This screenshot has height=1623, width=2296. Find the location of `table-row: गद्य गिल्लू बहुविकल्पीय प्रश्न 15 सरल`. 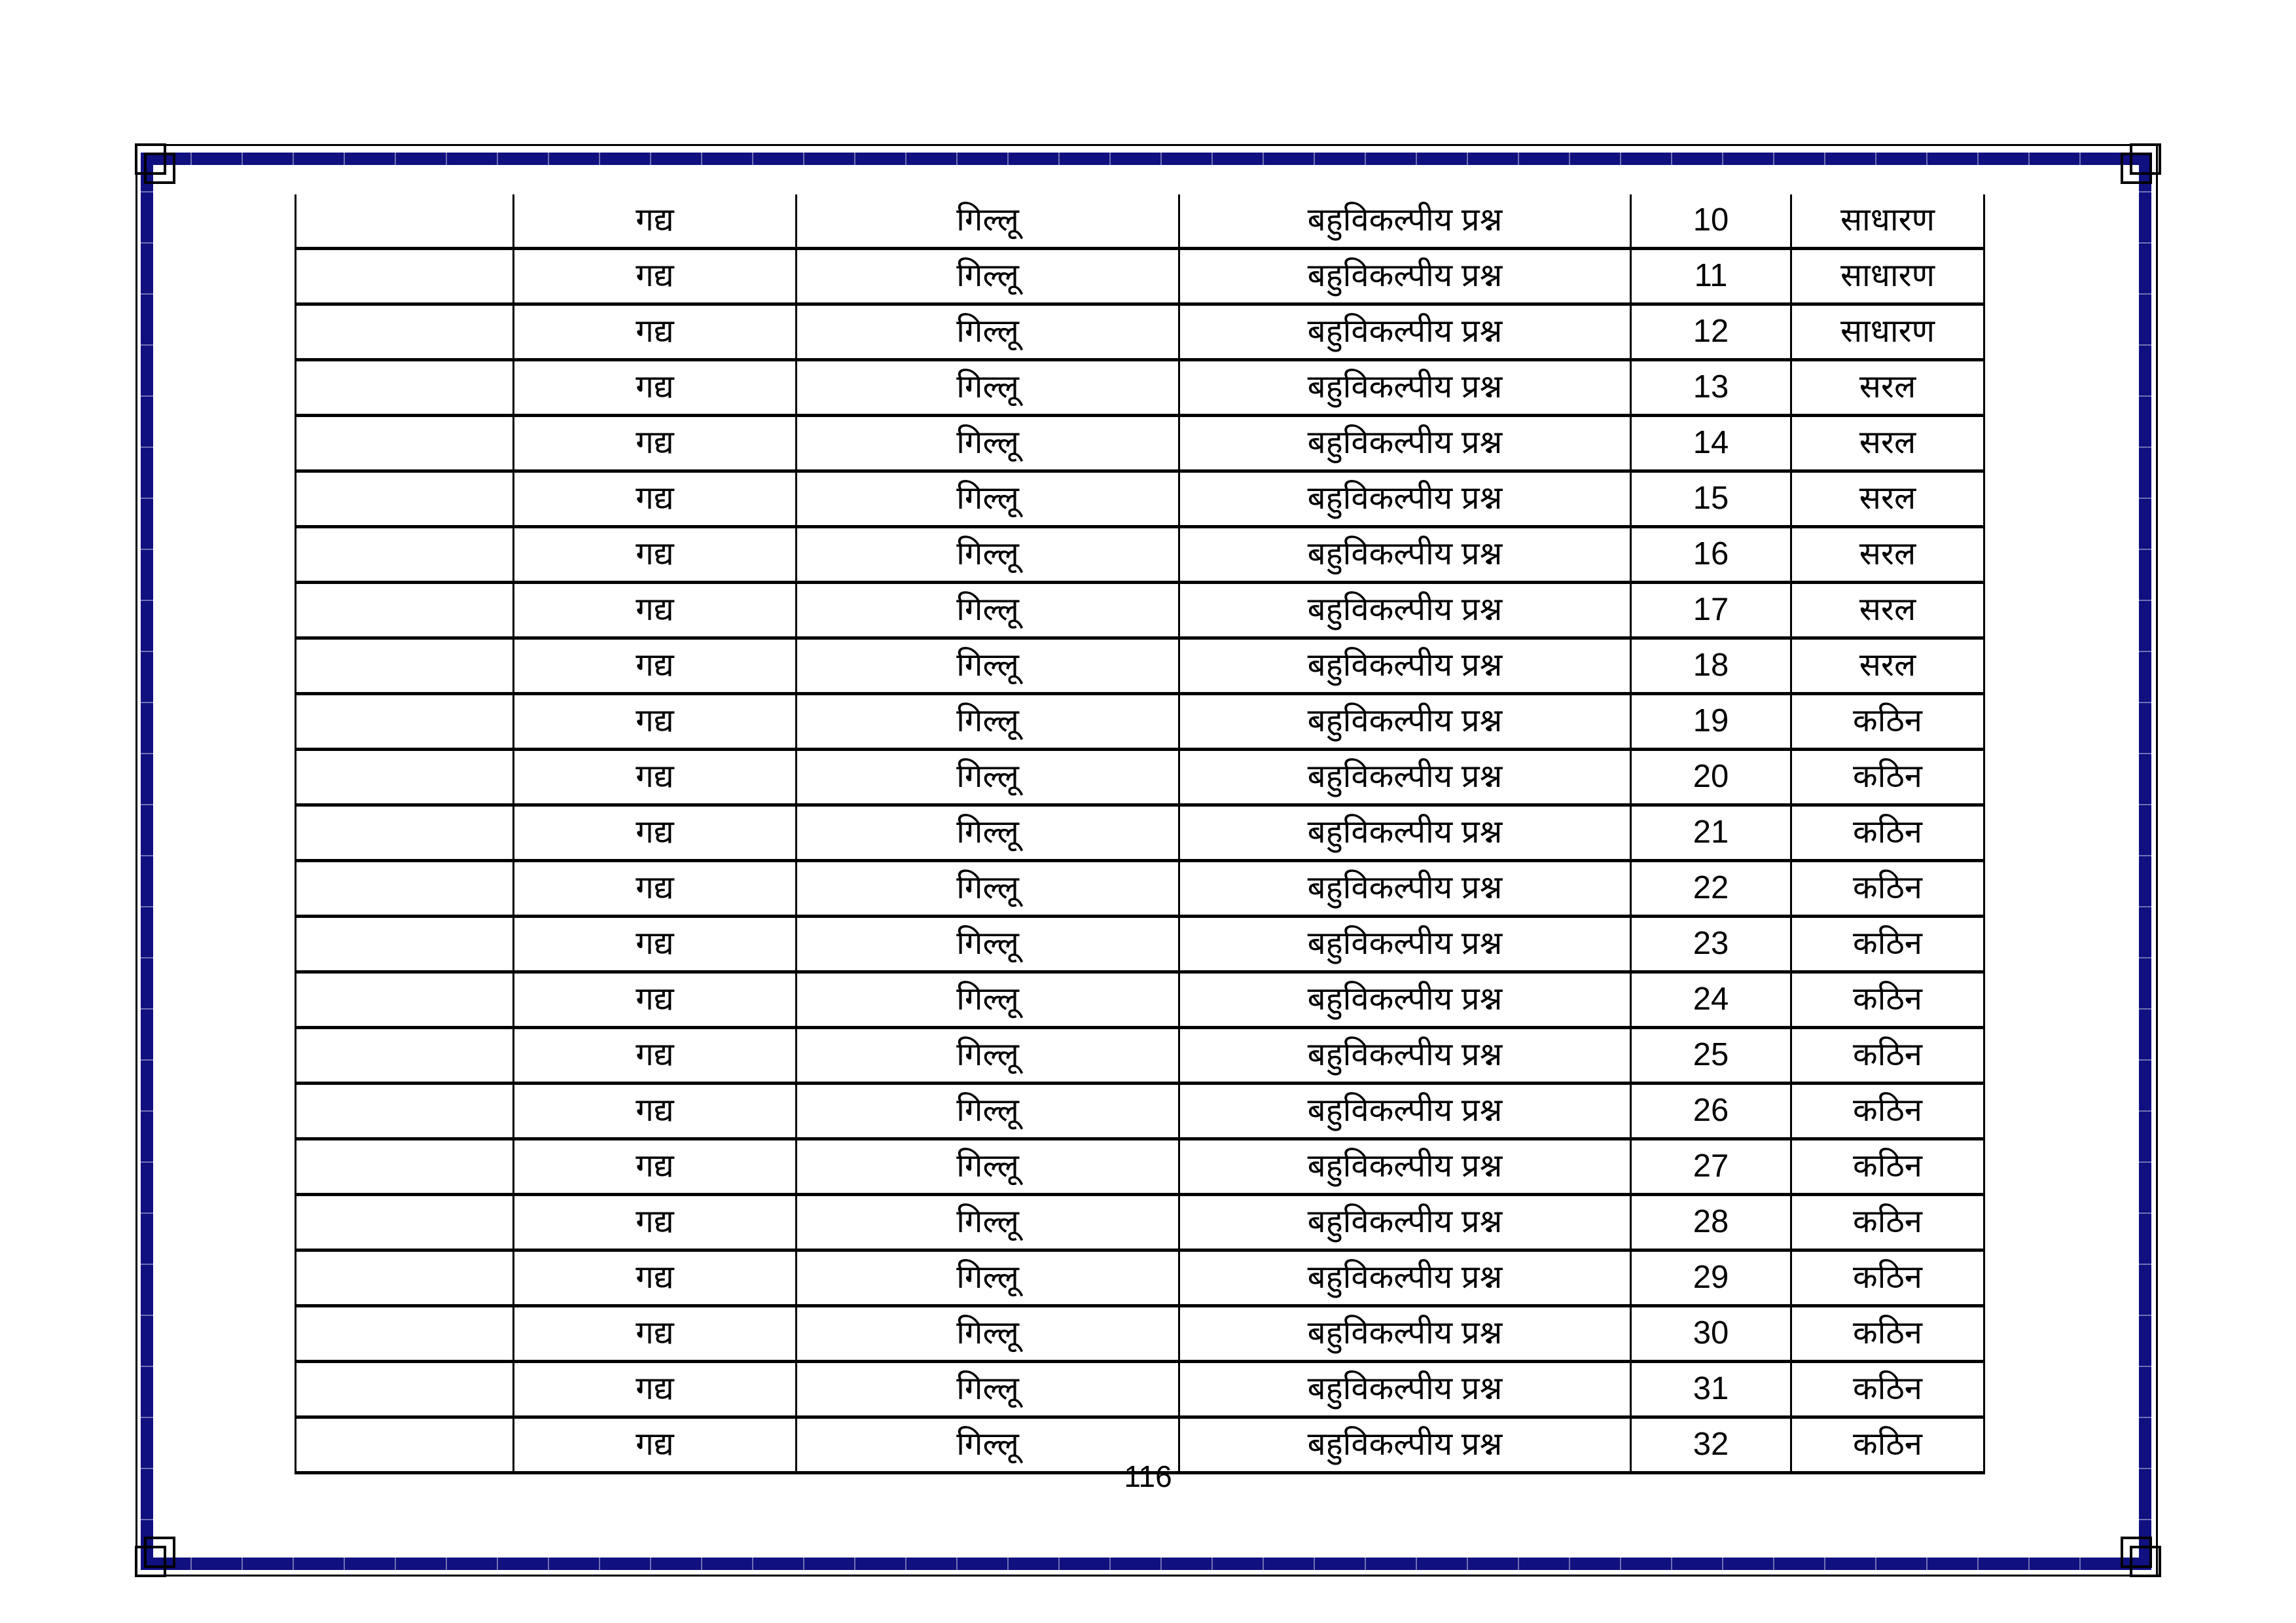

table-row: गद्य गिल्लू बहुविकल्पीय प्रश्न 15 सरल is located at coordinates (1140, 498).